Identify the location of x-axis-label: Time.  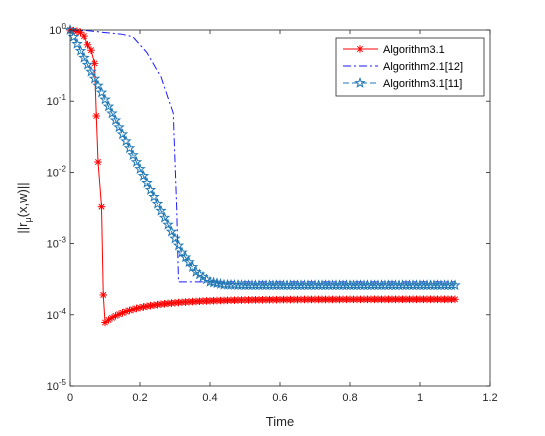
(280, 421).